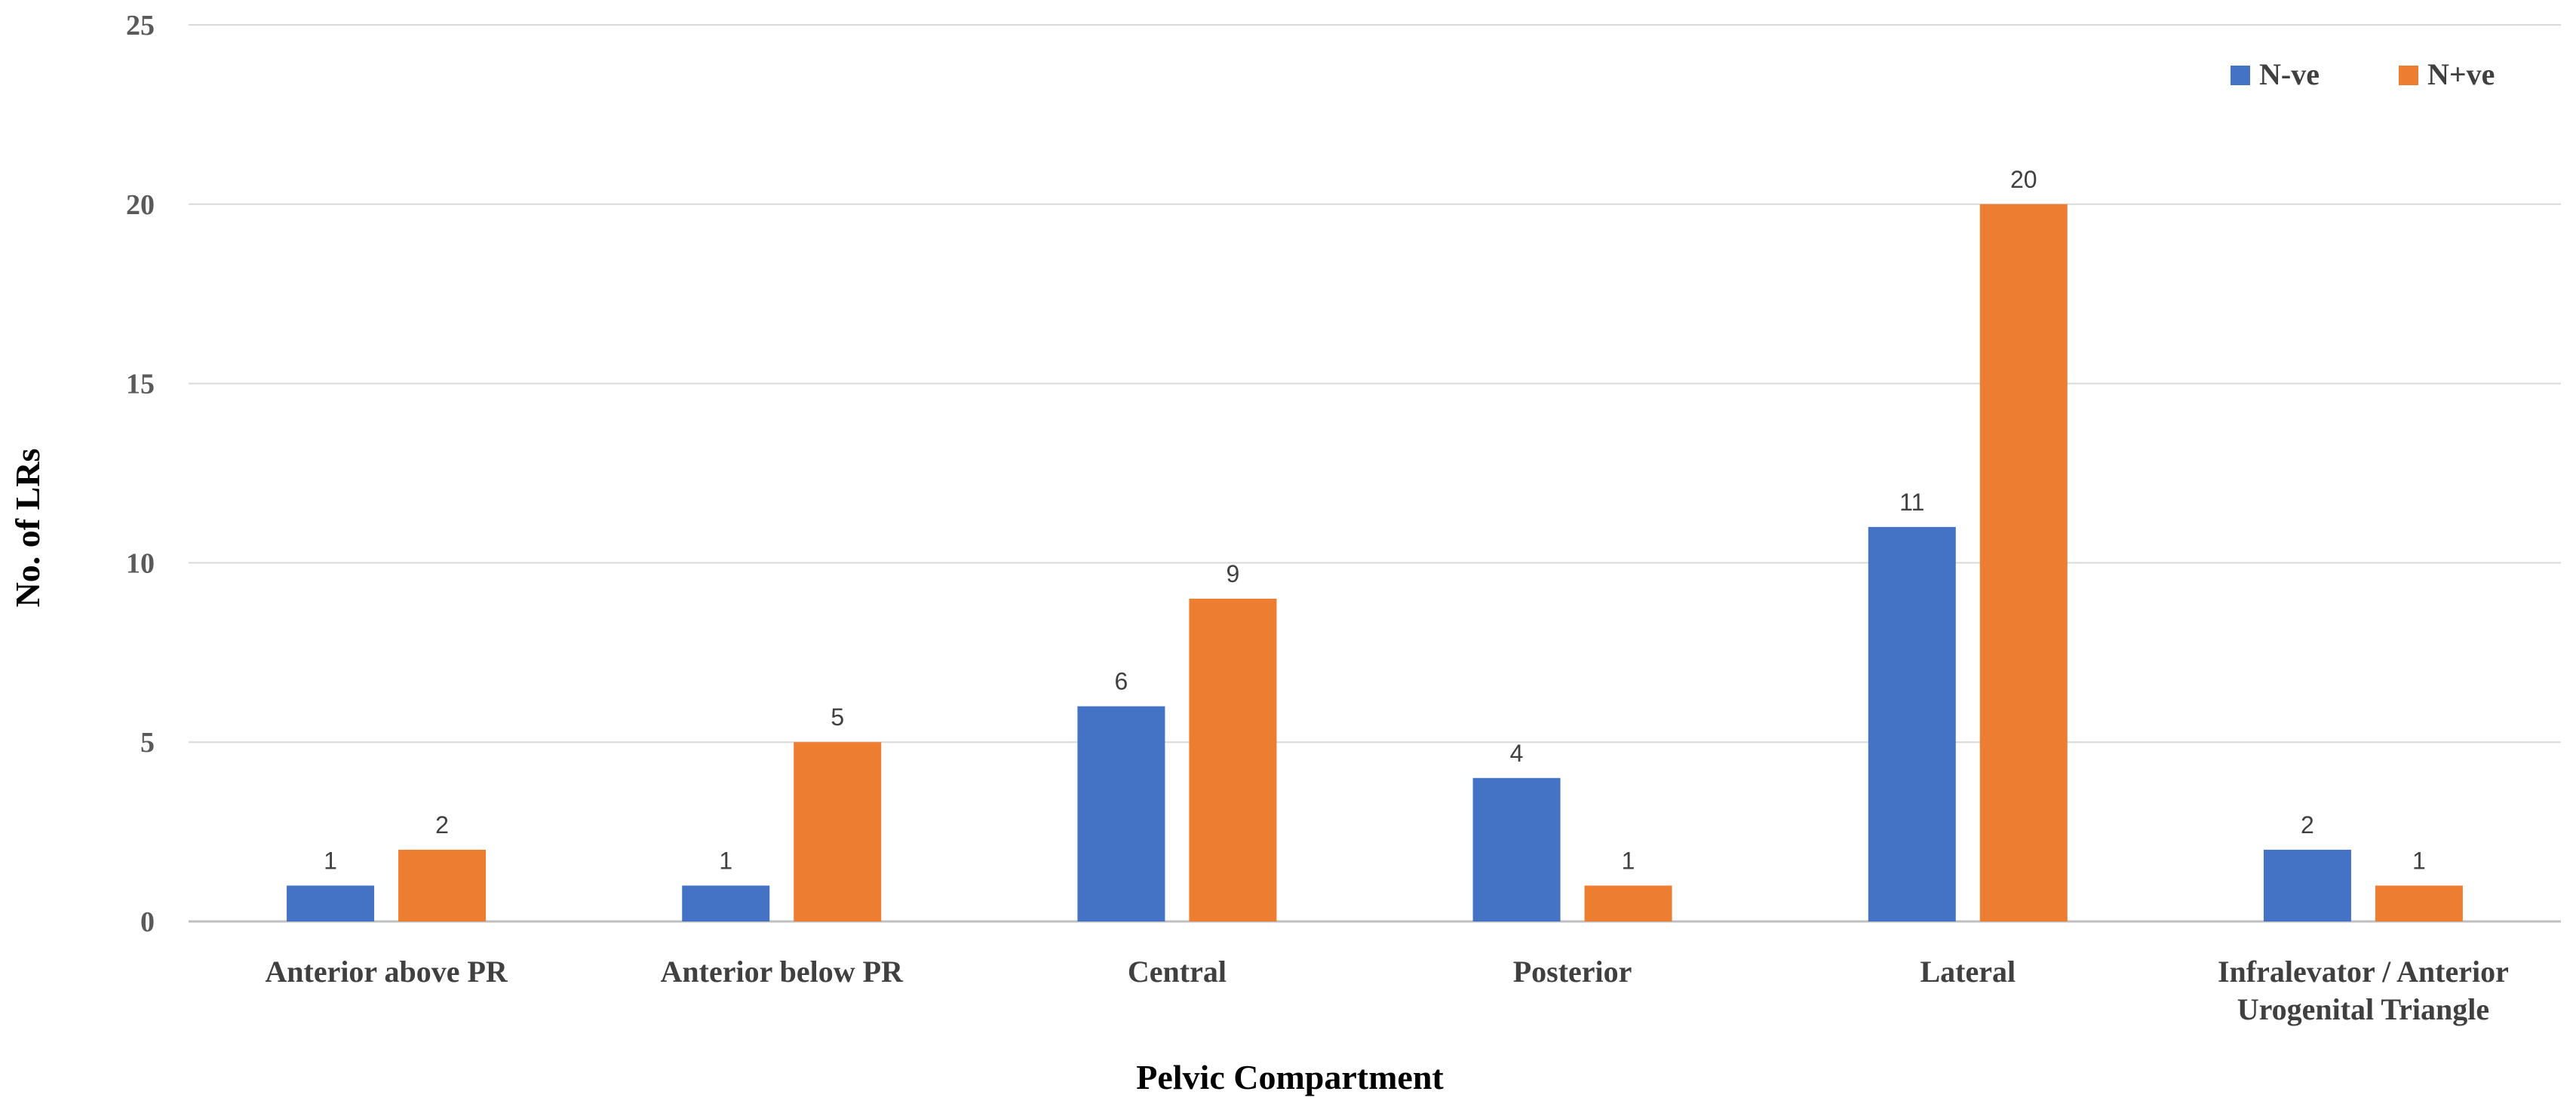 The image size is (2576, 1119). Describe the element at coordinates (386, 972) in the screenshot. I see `x-category-label: Anterior above PR` at that location.